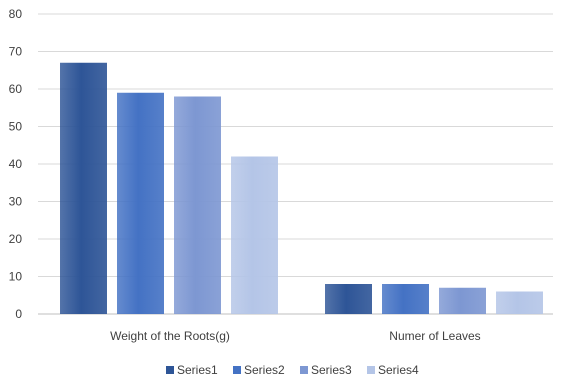 The image size is (563, 381). I want to click on y-tick-label: 70, so click(16, 52).